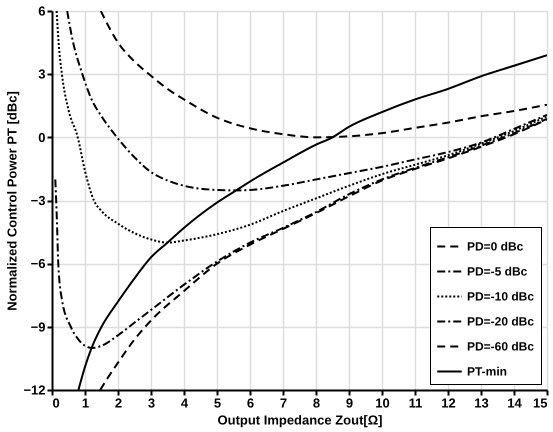 The width and height of the screenshot is (553, 432). Describe the element at coordinates (497, 271) in the screenshot. I see `legend-label: PD=-5 dBc` at that location.